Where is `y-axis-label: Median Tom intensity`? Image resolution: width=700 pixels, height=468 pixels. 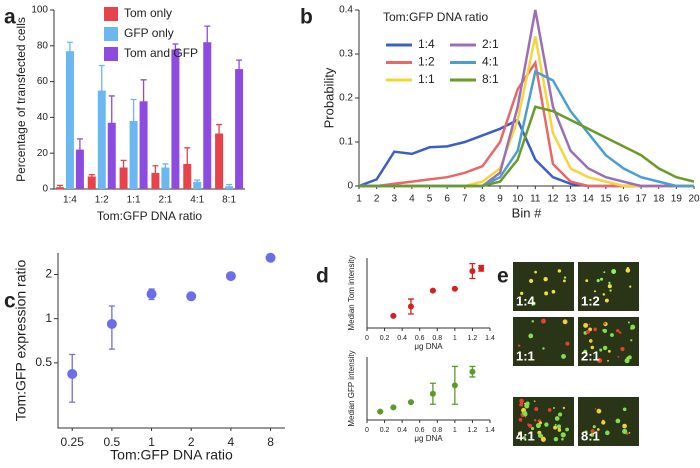
y-axis-label: Median Tom intensity is located at coordinates (351, 293).